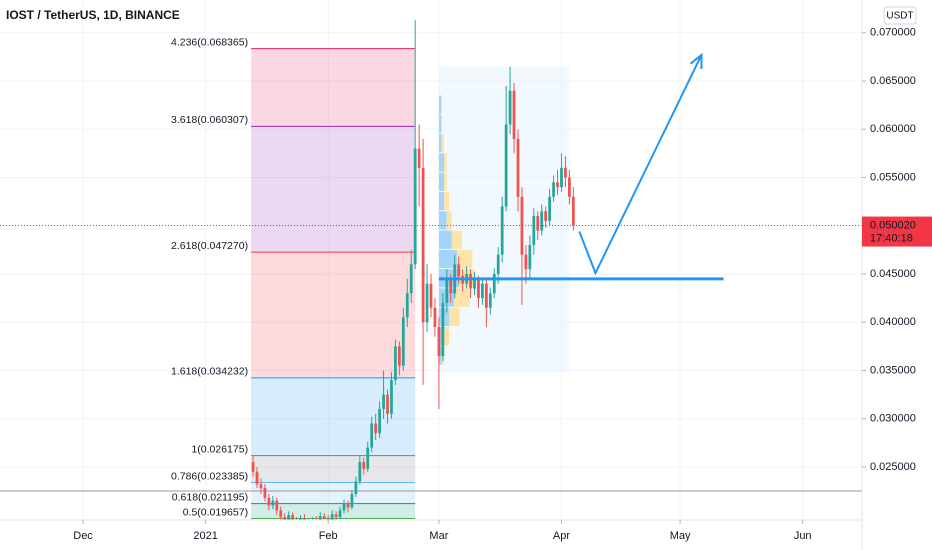 The width and height of the screenshot is (932, 550). Describe the element at coordinates (696, 60) in the screenshot. I see `arrow-head` at that location.